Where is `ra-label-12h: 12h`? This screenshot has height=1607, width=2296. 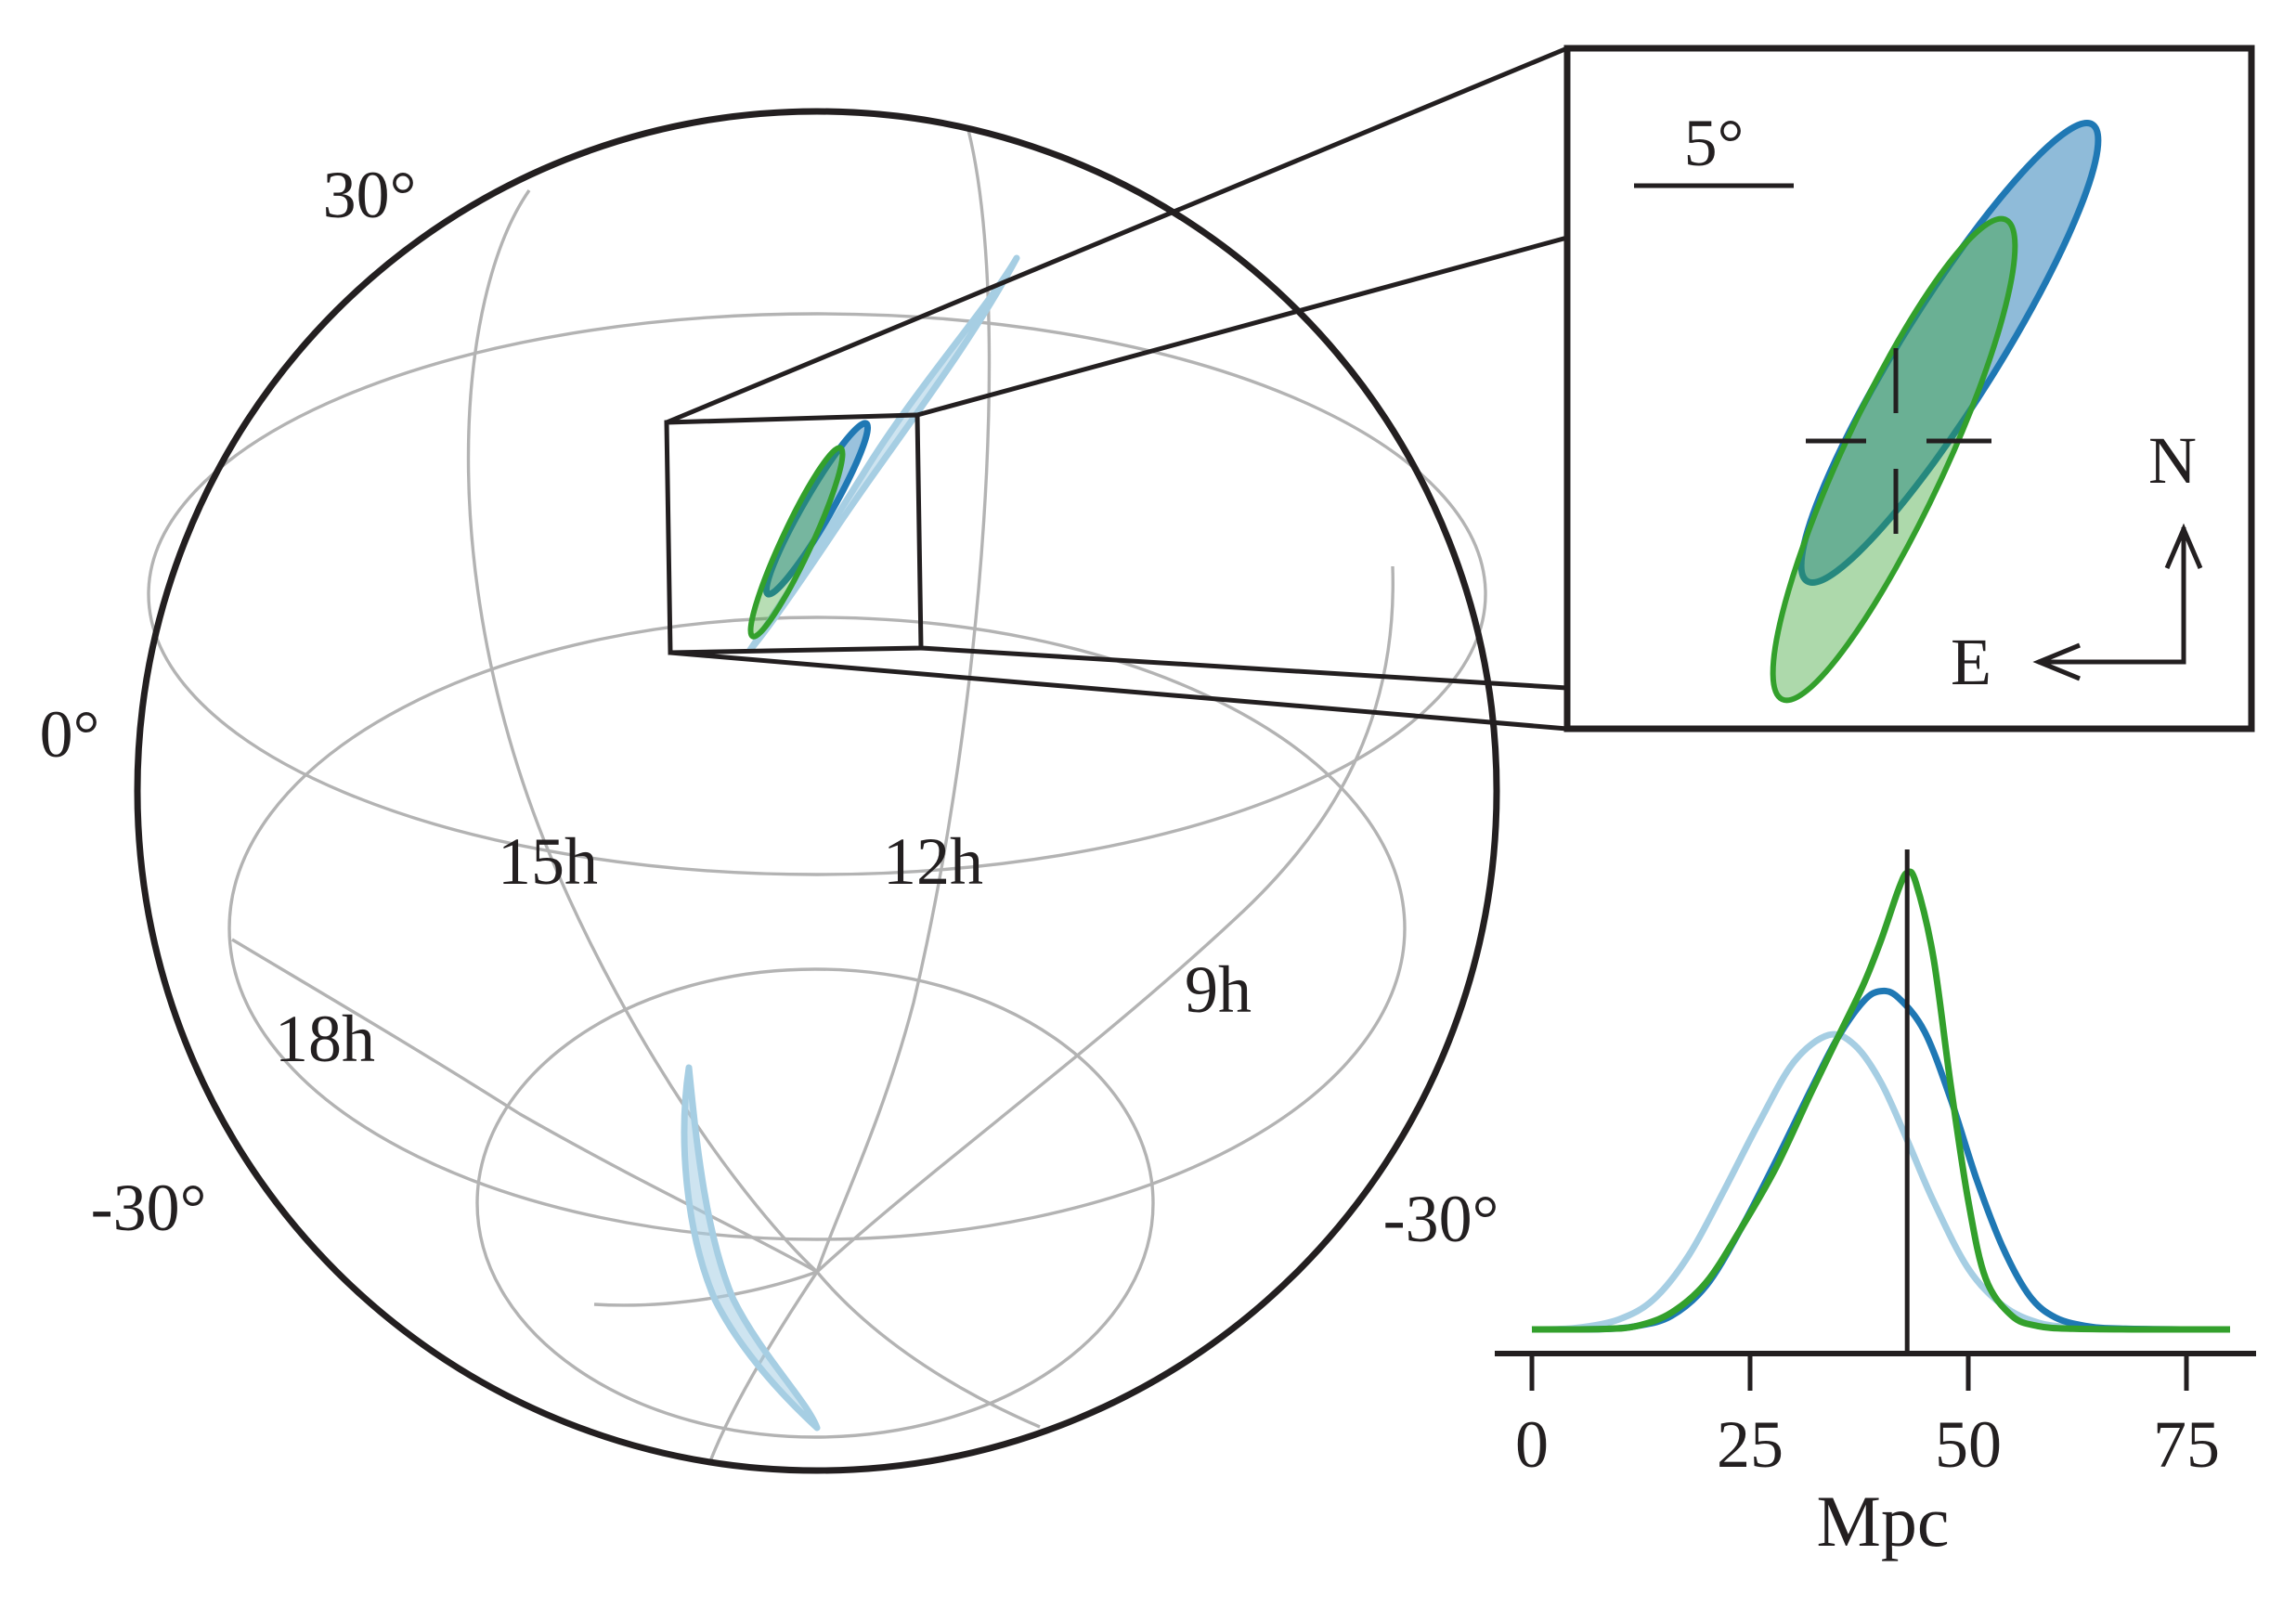
ra-label-12h: 12h is located at coordinates (933, 861).